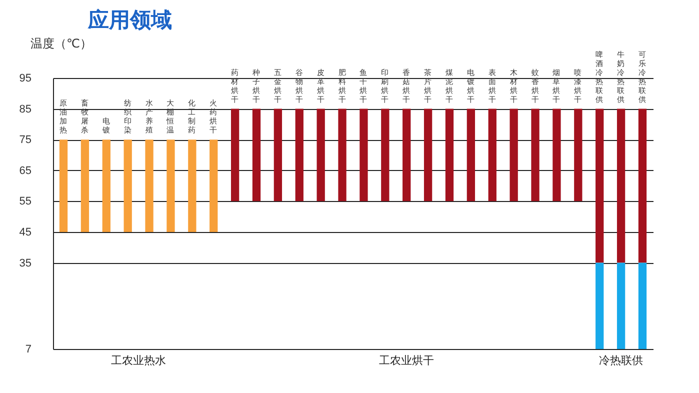 The image size is (699, 393). Describe the element at coordinates (130, 21) in the screenshot. I see `chart-title: 应用领域` at that location.